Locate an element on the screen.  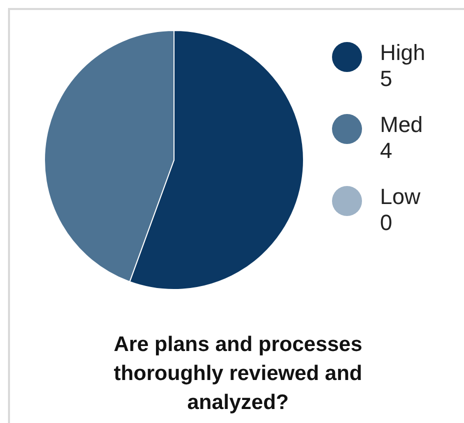
legend-label: Med is located at coordinates (401, 125).